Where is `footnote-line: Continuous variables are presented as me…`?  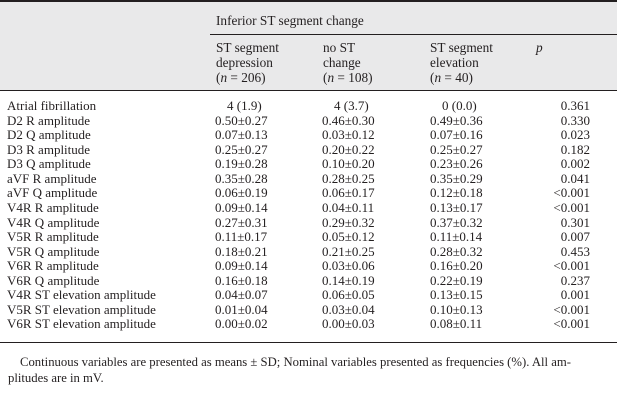 footnote-line: Continuous variables are presented as me… is located at coordinates (295, 362).